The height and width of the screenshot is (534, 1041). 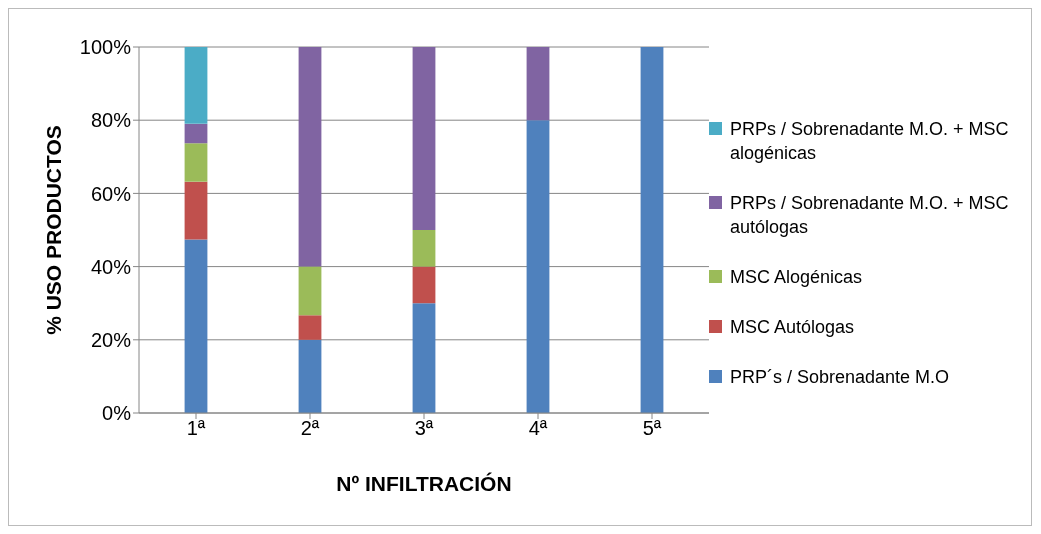 I want to click on x-tick-label: 4ª, so click(x=538, y=428).